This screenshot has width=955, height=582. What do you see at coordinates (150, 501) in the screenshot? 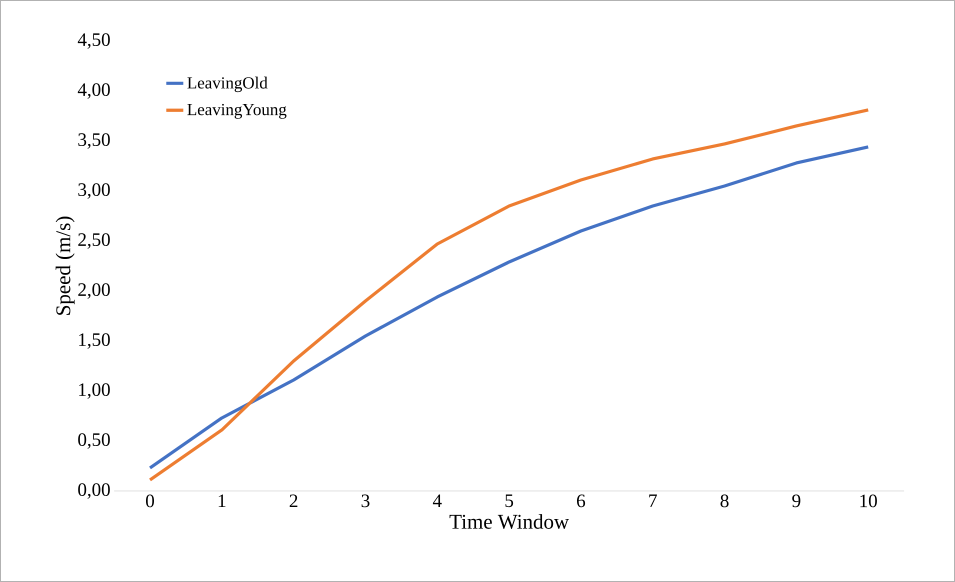
I see `x-tick-label: 0` at bounding box center [150, 501].